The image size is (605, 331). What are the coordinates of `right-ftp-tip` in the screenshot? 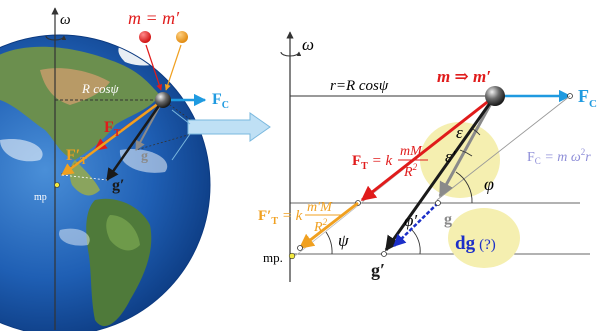 It's located at (300, 248).